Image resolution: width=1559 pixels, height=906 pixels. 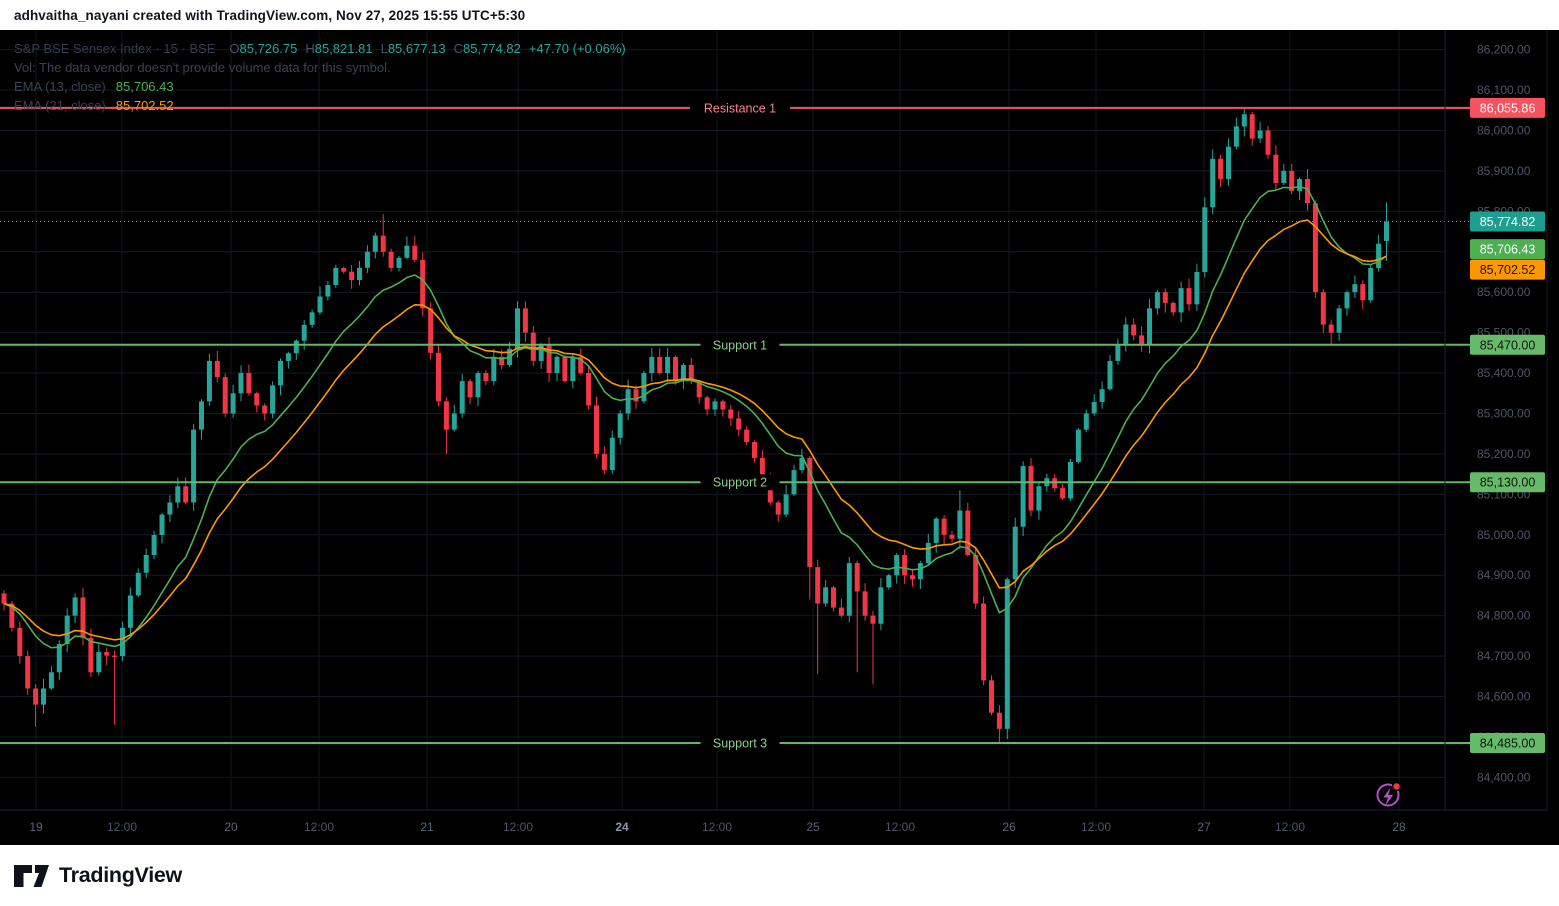 What do you see at coordinates (115, 48) in the screenshot?
I see `symbol-title: S&P BSE Sensex Index · 15 · BSE` at bounding box center [115, 48].